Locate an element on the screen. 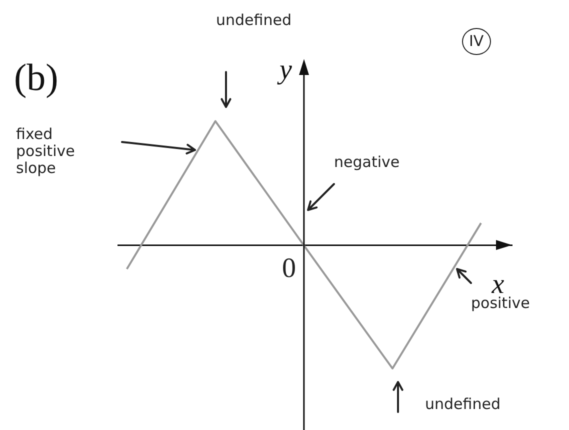  annotation: 0 is located at coordinates (289, 268).